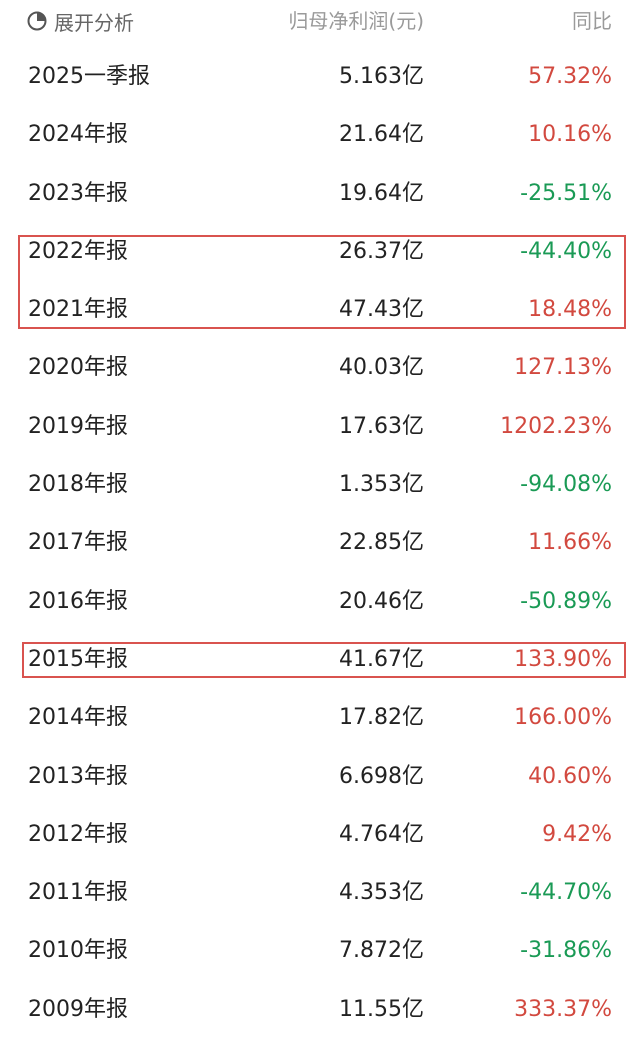 This screenshot has width=640, height=1039. Describe the element at coordinates (94, 22) in the screenshot. I see `expand-analysis-label: 展开分析` at that location.